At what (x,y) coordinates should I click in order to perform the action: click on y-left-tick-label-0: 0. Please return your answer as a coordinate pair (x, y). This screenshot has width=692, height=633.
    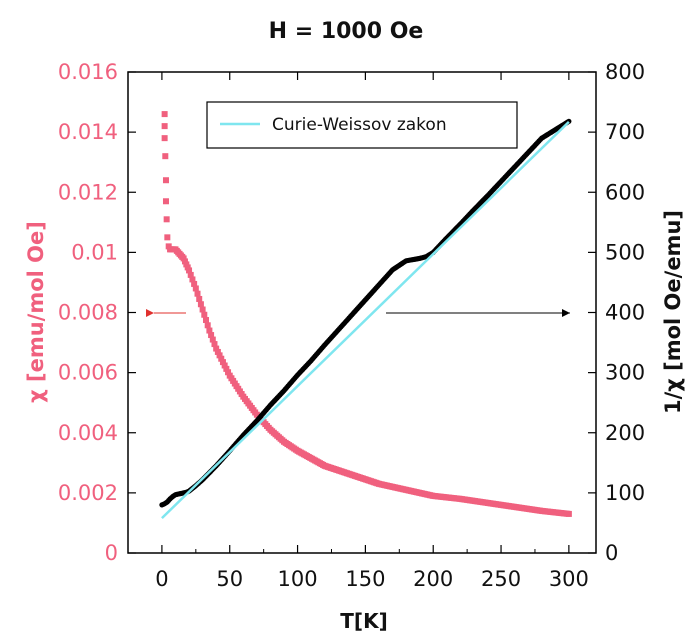
    Looking at the image, I should click on (111, 553).